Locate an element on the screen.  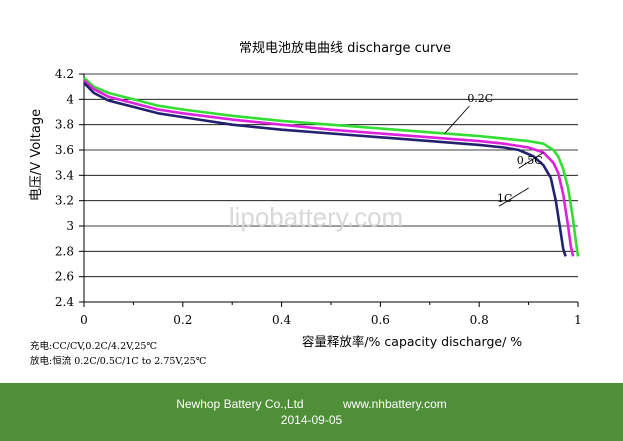
y-tick-label: 3.8 is located at coordinates (64, 125).